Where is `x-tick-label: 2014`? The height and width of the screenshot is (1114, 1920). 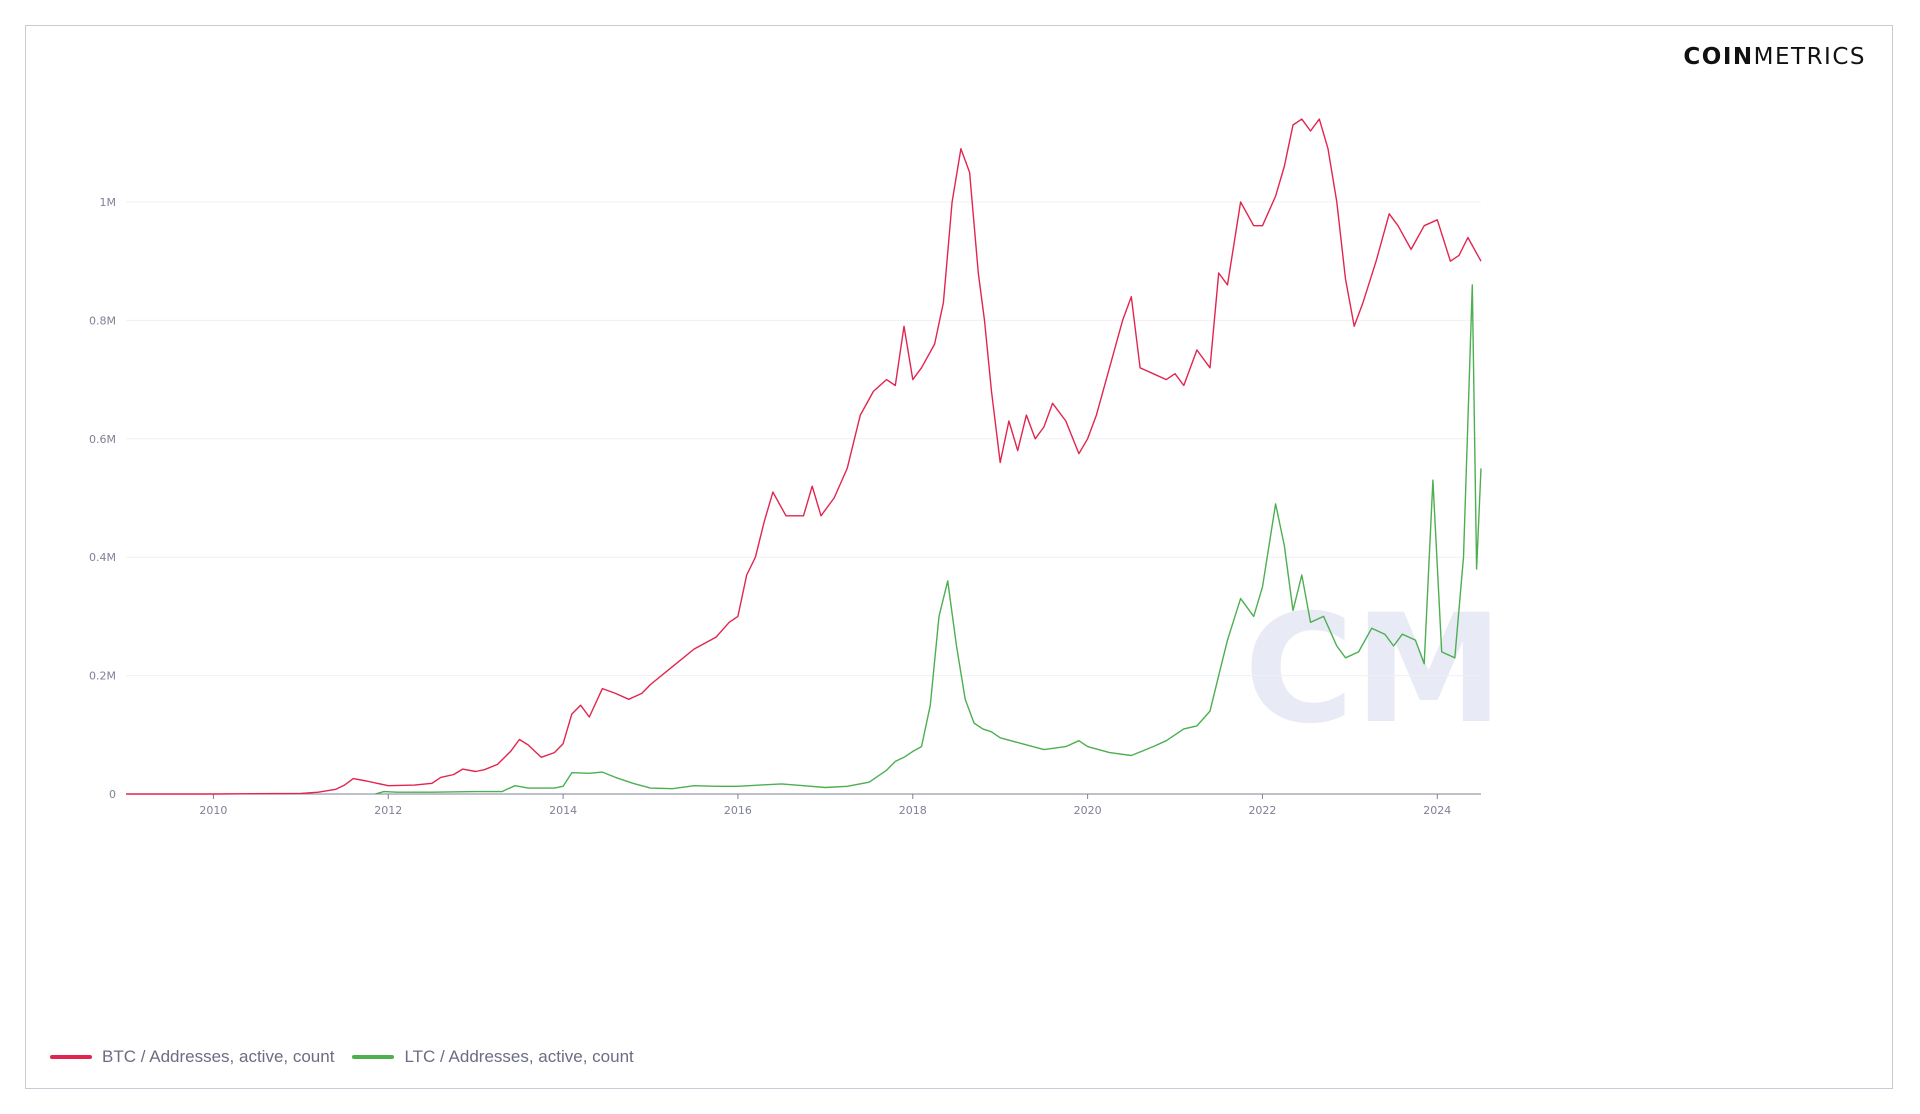 x-tick-label: 2014 is located at coordinates (563, 810).